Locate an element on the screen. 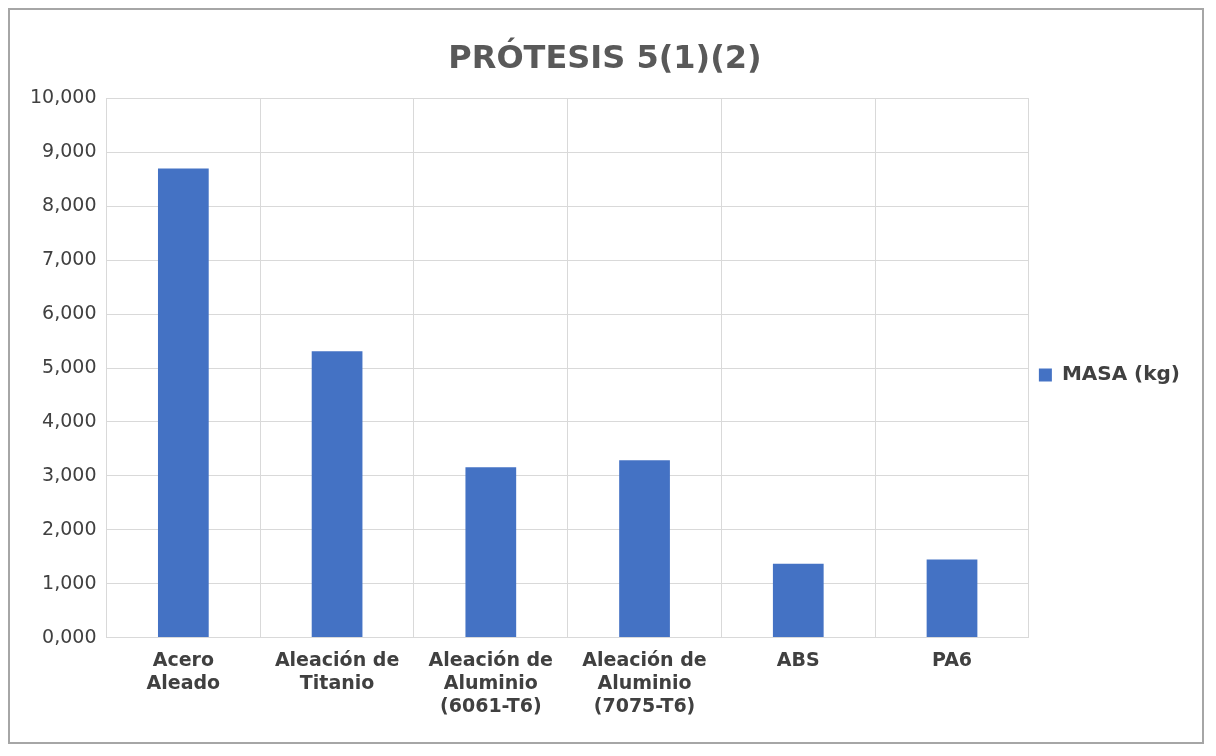 This screenshot has height=756, width=1216. y-tick-label: 0,000 is located at coordinates (69, 635).